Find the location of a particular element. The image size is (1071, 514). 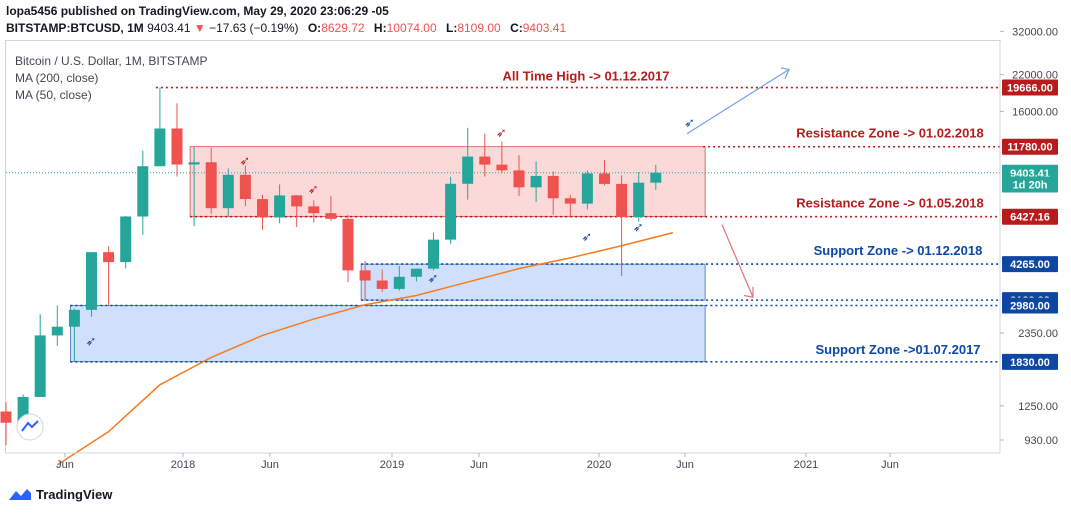

up-arrow-line is located at coordinates (738, 101).